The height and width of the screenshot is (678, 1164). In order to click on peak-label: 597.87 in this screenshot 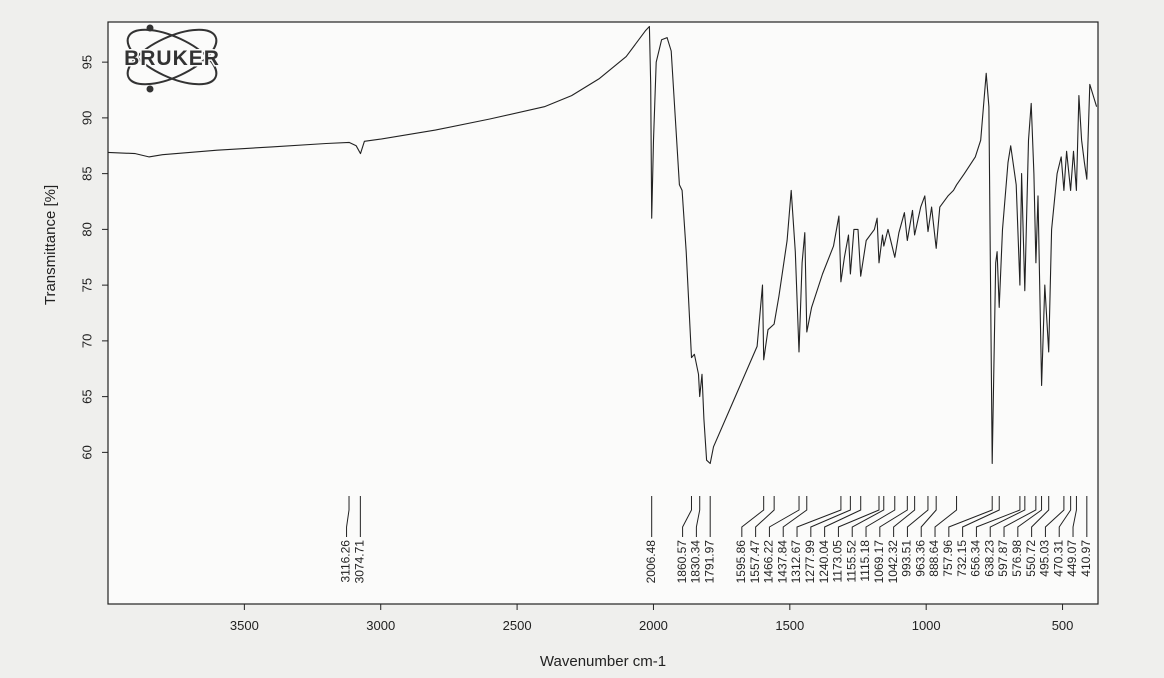, I will do `click(1003, 558)`.